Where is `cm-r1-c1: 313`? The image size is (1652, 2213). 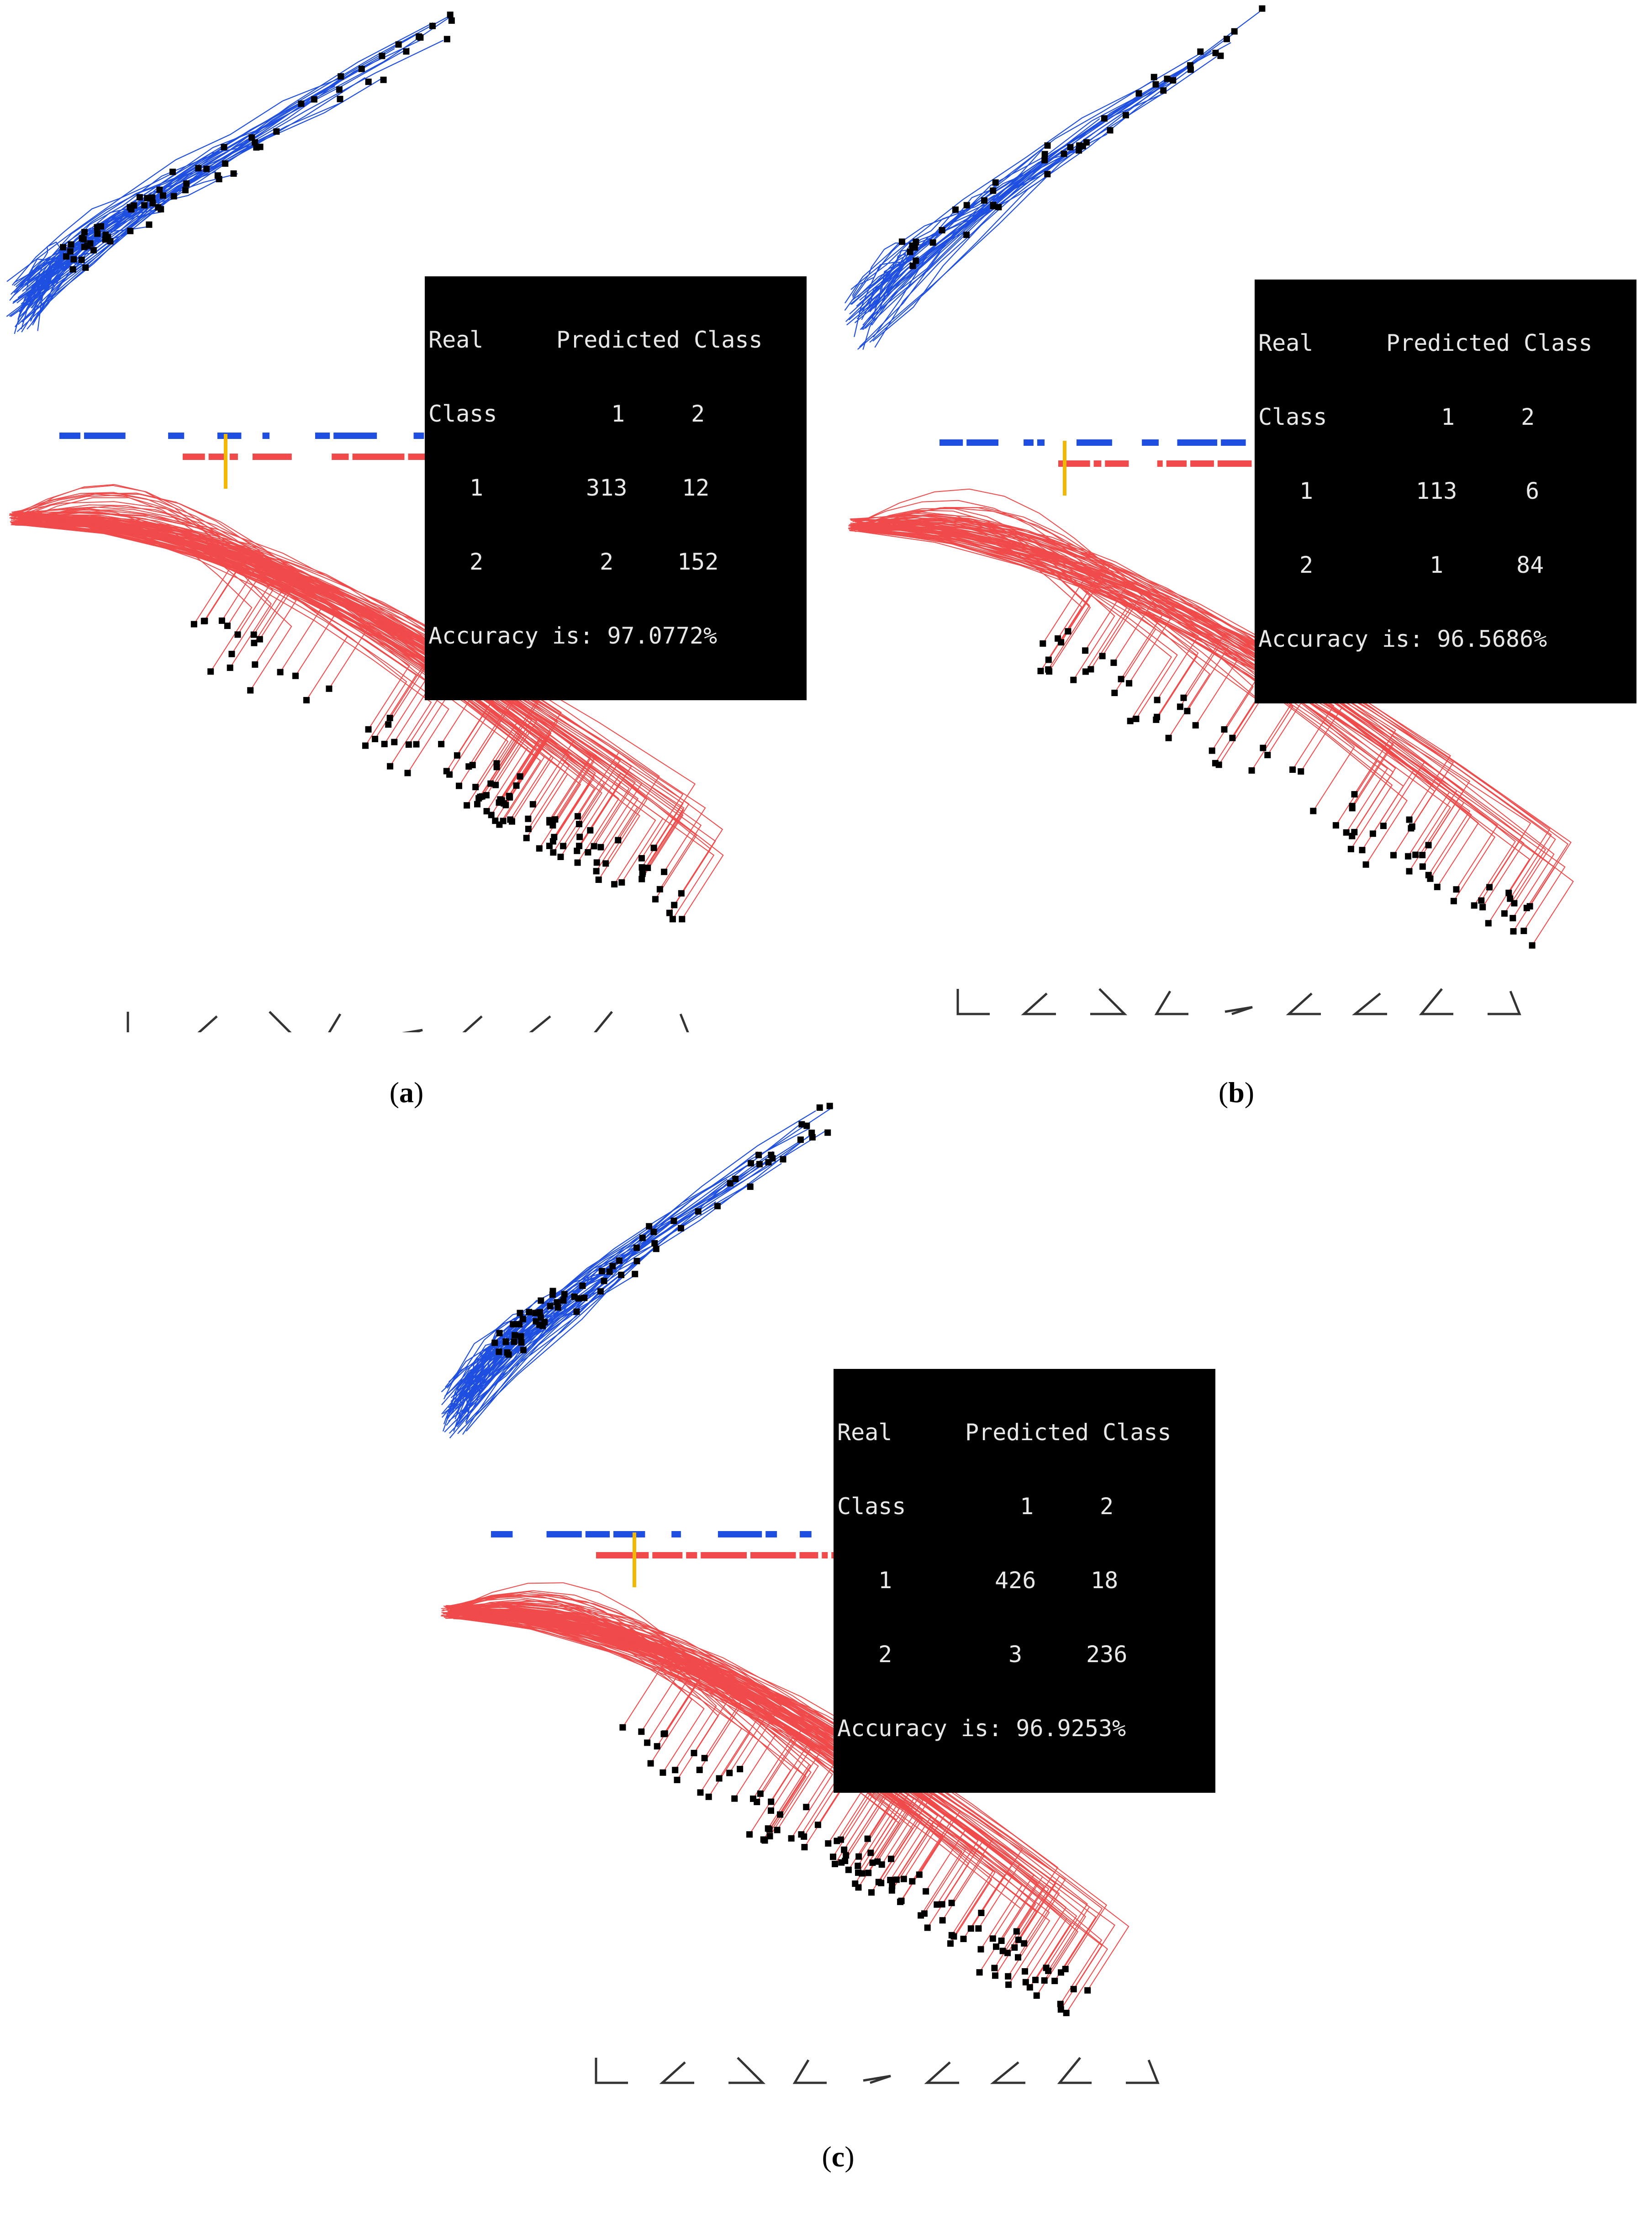
cm-r1-c1: 313 is located at coordinates (607, 488).